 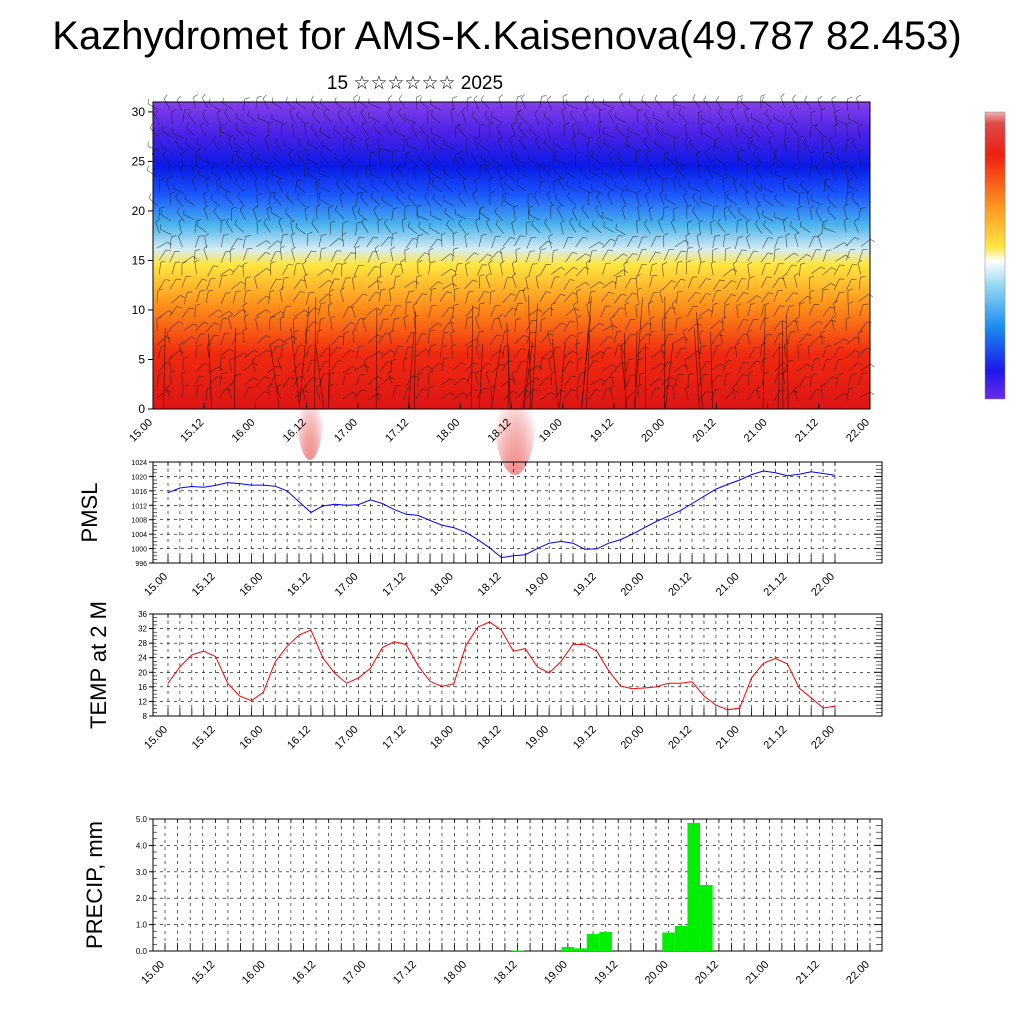 I want to click on x-tick-label: 22.00, so click(x=823, y=738).